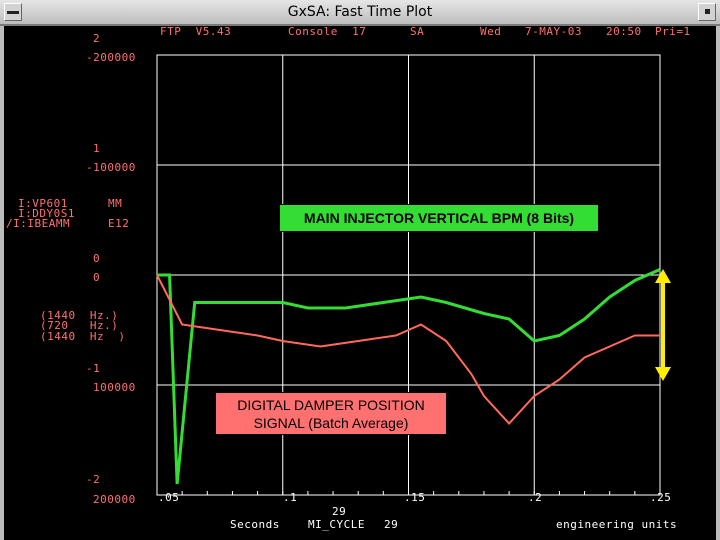  I want to click on minimize-button, so click(707, 12).